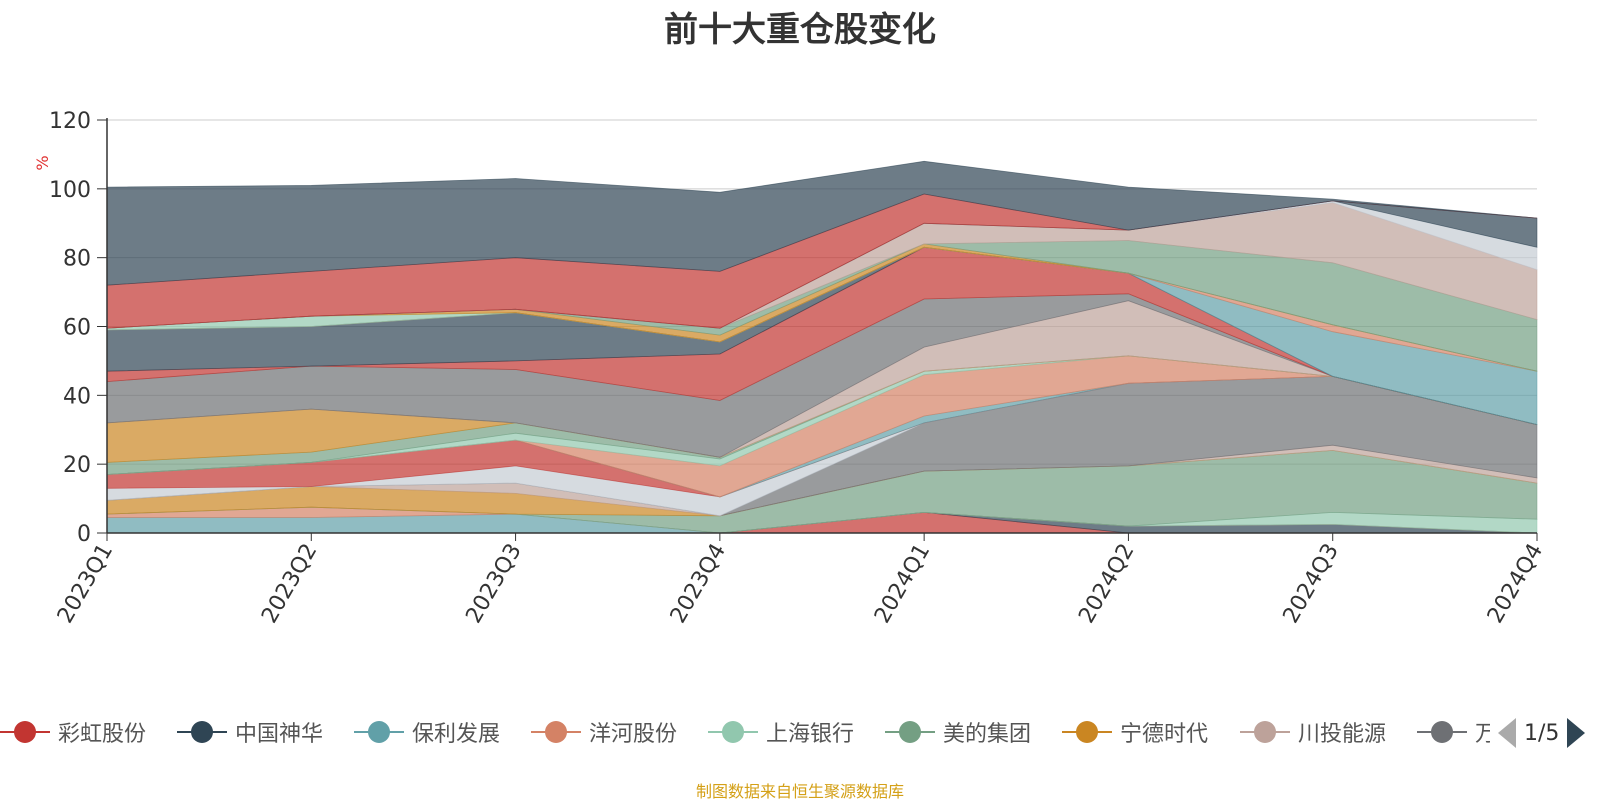 The image size is (1600, 802). What do you see at coordinates (800, 30) in the screenshot?
I see `chart-title: 前十大重仓股变化` at bounding box center [800, 30].